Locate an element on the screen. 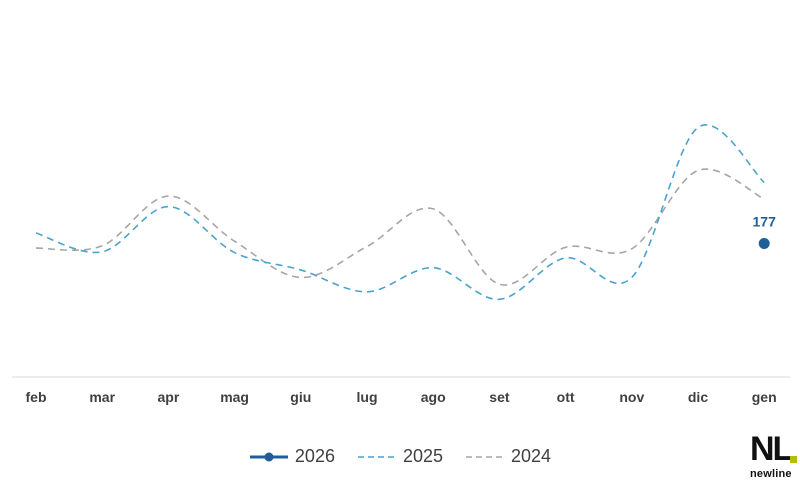  legend: 2026 2025 2024 is located at coordinates (400, 456).